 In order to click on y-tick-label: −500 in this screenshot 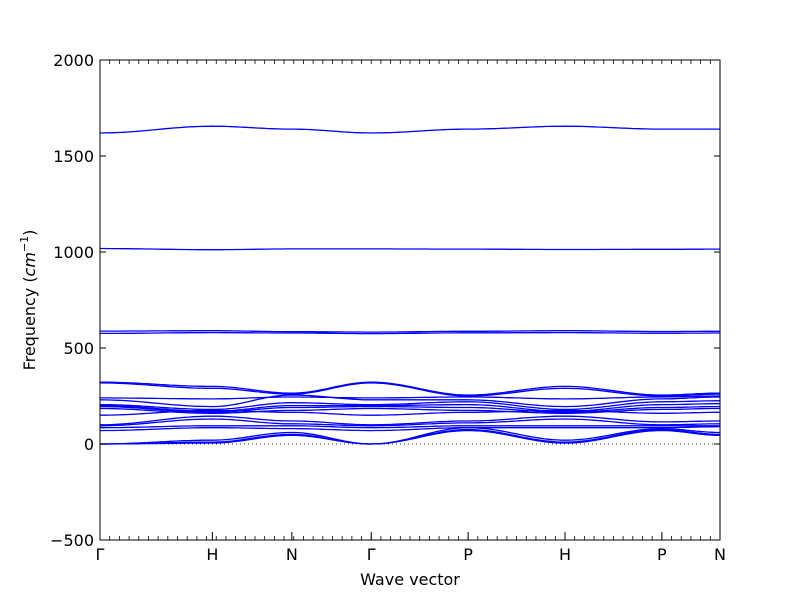, I will do `click(72, 540)`.